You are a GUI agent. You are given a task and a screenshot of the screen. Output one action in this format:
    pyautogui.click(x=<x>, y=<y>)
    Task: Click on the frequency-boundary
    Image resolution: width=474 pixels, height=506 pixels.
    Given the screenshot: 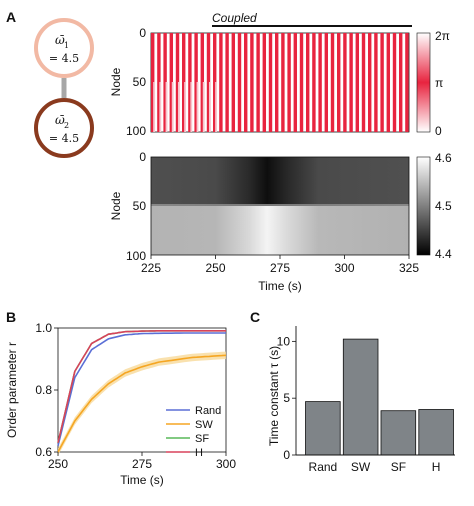 What is the action you would take?
    pyautogui.click(x=280, y=205)
    